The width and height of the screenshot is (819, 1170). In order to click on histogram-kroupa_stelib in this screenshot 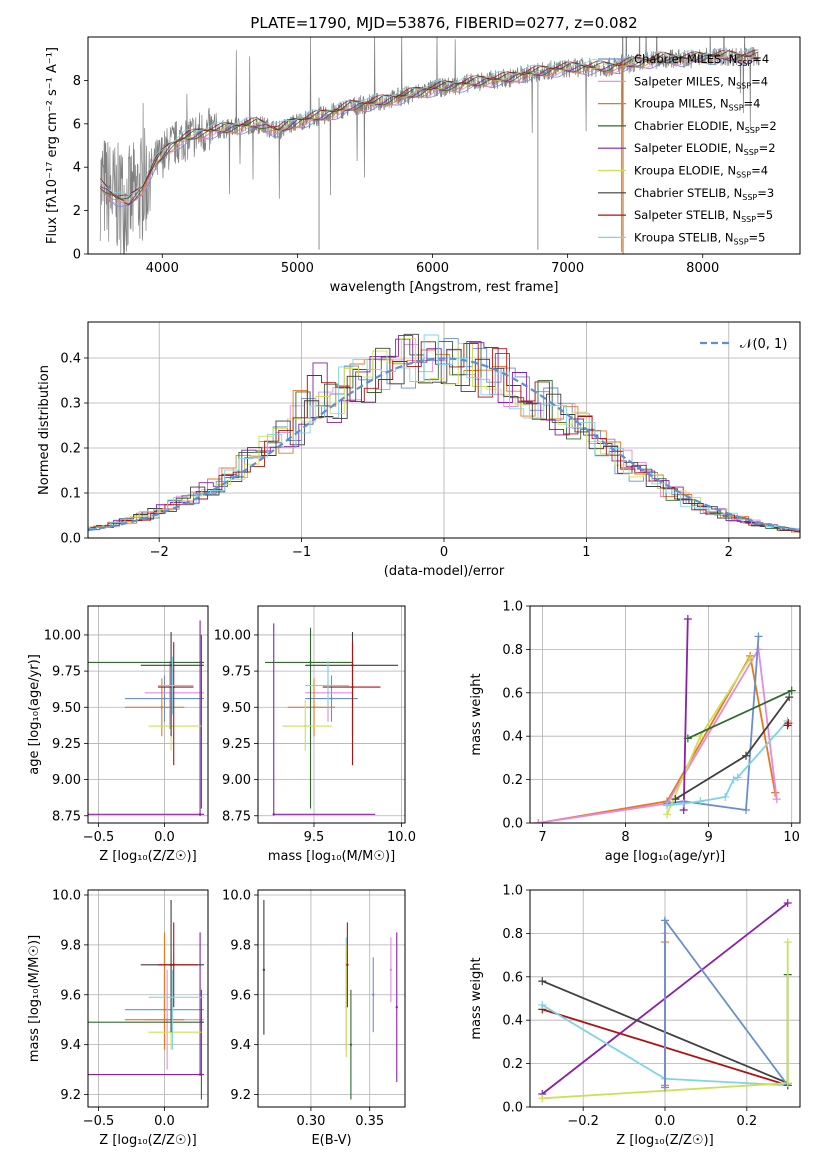, I will do `click(444, 432)`.